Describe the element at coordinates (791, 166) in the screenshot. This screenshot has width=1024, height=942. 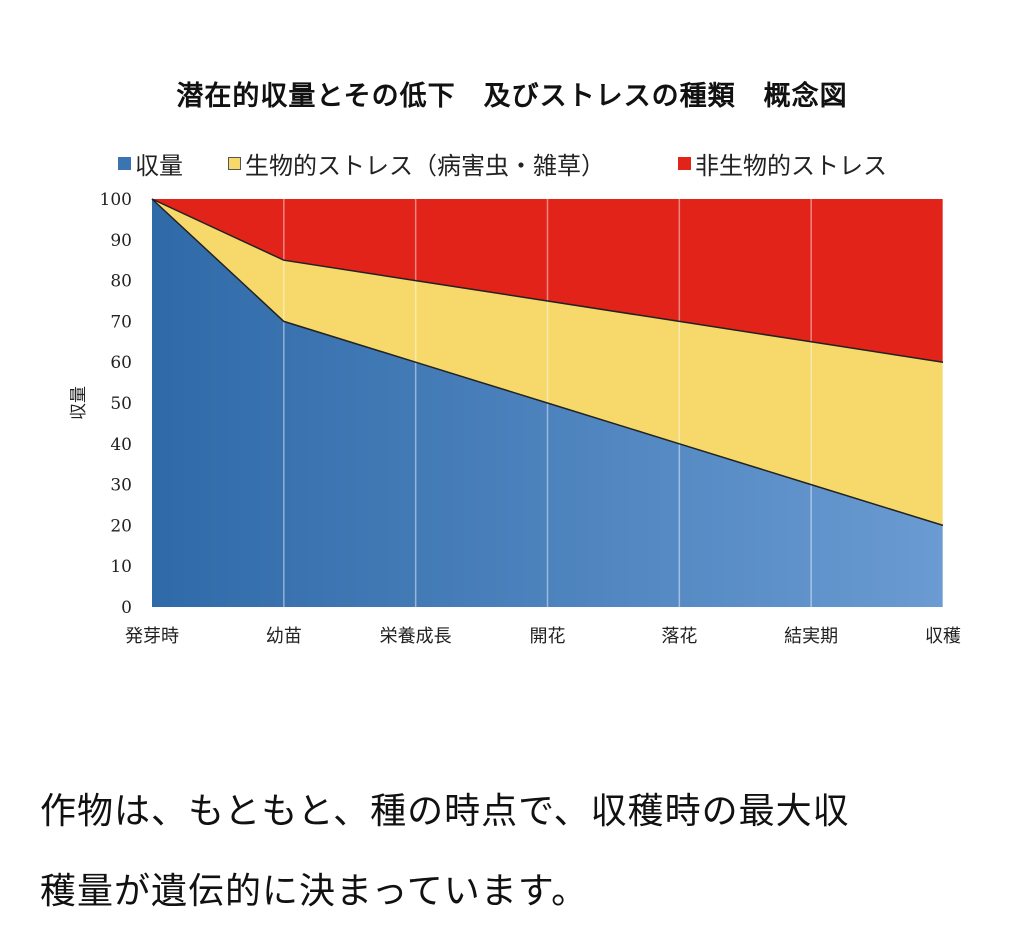
I see `legend-label: 非生物的ストレス` at that location.